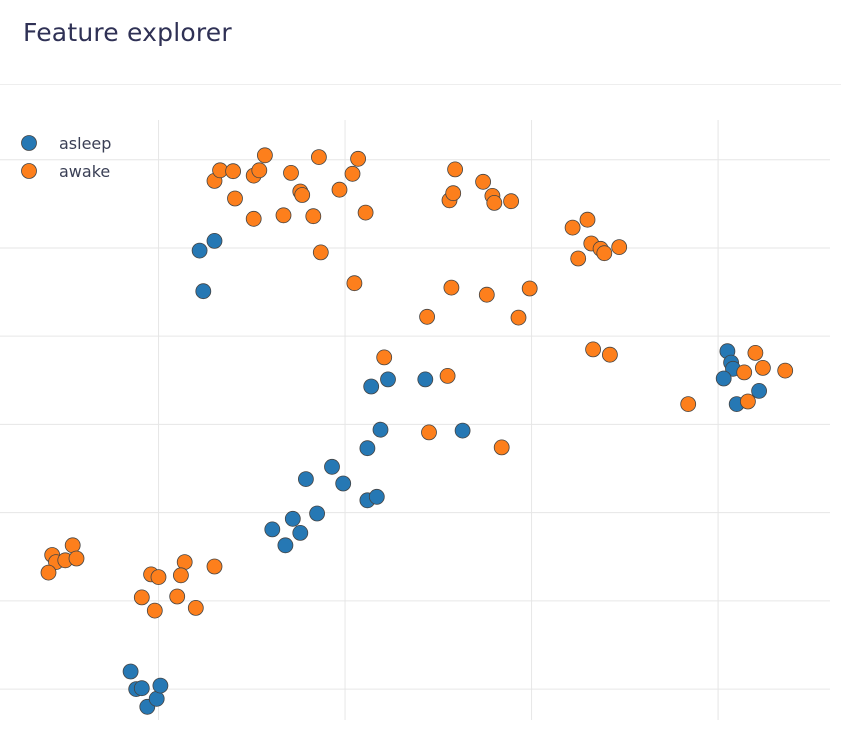 The width and height of the screenshot is (841, 751). Describe the element at coordinates (127, 32) in the screenshot. I see `chart-title: Feature explorer` at that location.